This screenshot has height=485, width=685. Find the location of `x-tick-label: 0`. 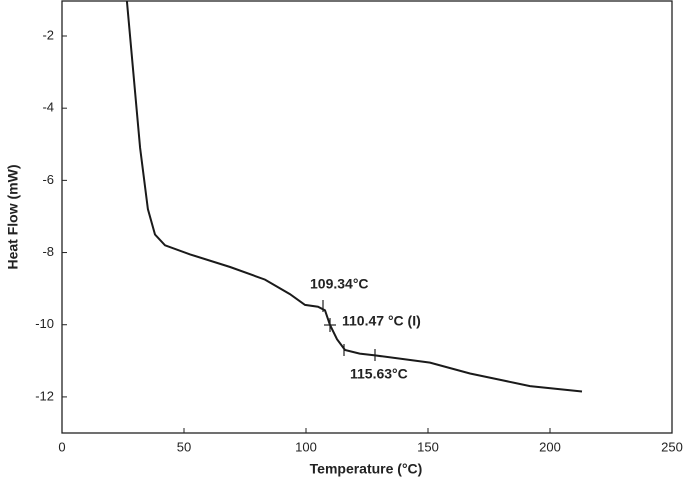

x-tick-label: 0 is located at coordinates (61, 446).